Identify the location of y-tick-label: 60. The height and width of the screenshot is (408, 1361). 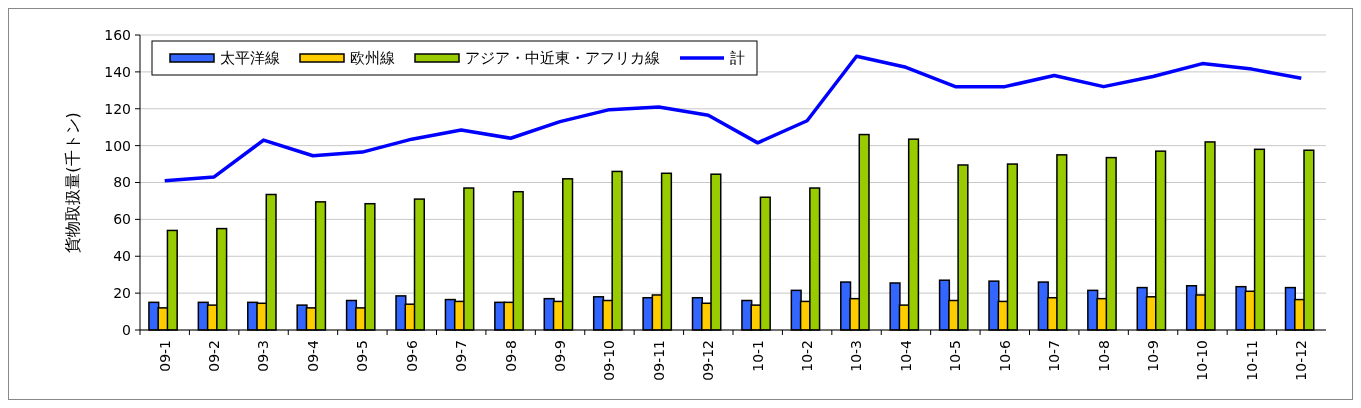
(122, 219).